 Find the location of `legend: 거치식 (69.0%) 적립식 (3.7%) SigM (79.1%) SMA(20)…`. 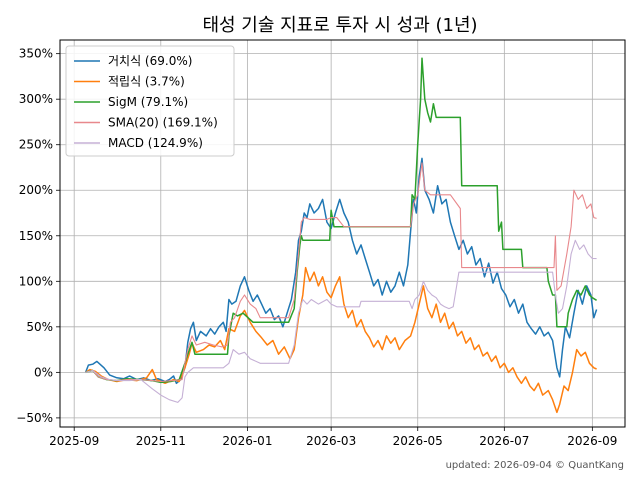

legend: 거치식 (69.0%) 적립식 (3.7%) SigM (79.1%) SMA(20)… is located at coordinates (150, 101).